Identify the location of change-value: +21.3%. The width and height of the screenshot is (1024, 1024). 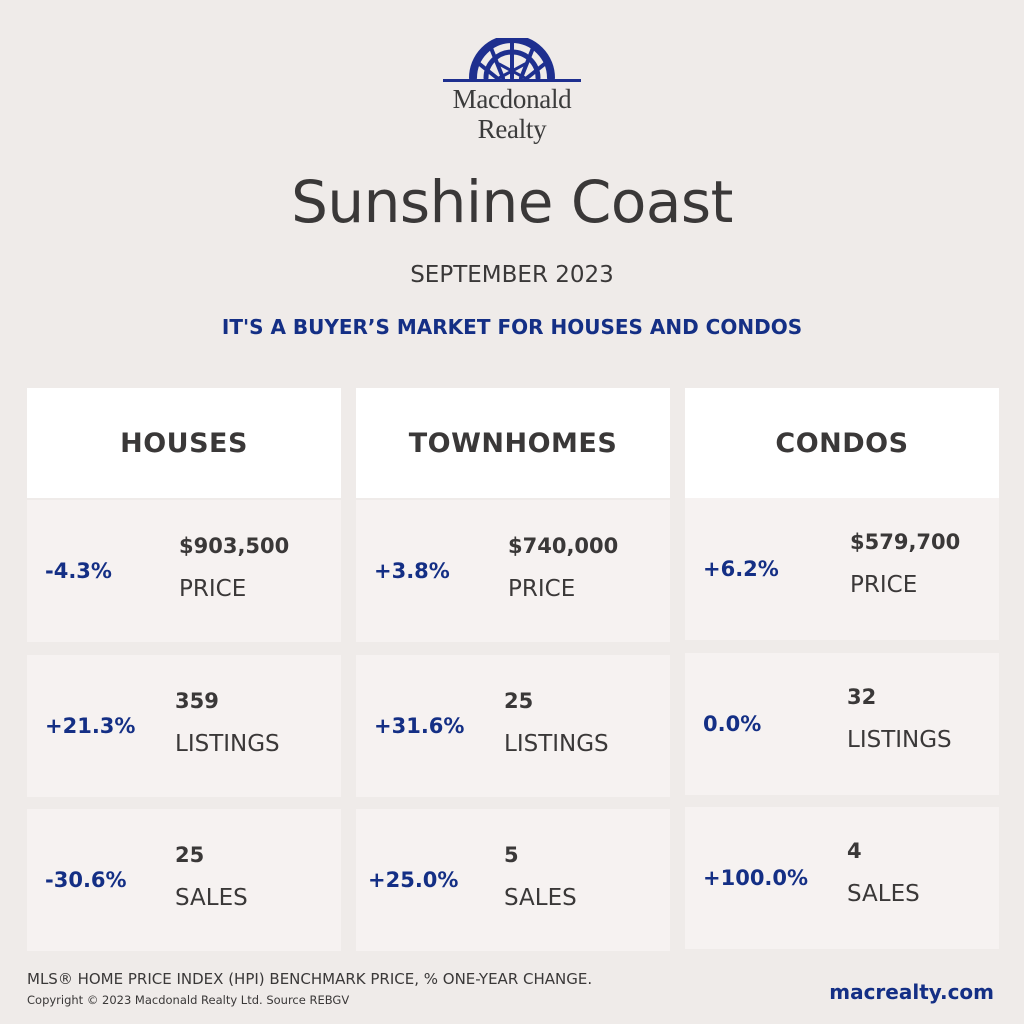
(90, 726).